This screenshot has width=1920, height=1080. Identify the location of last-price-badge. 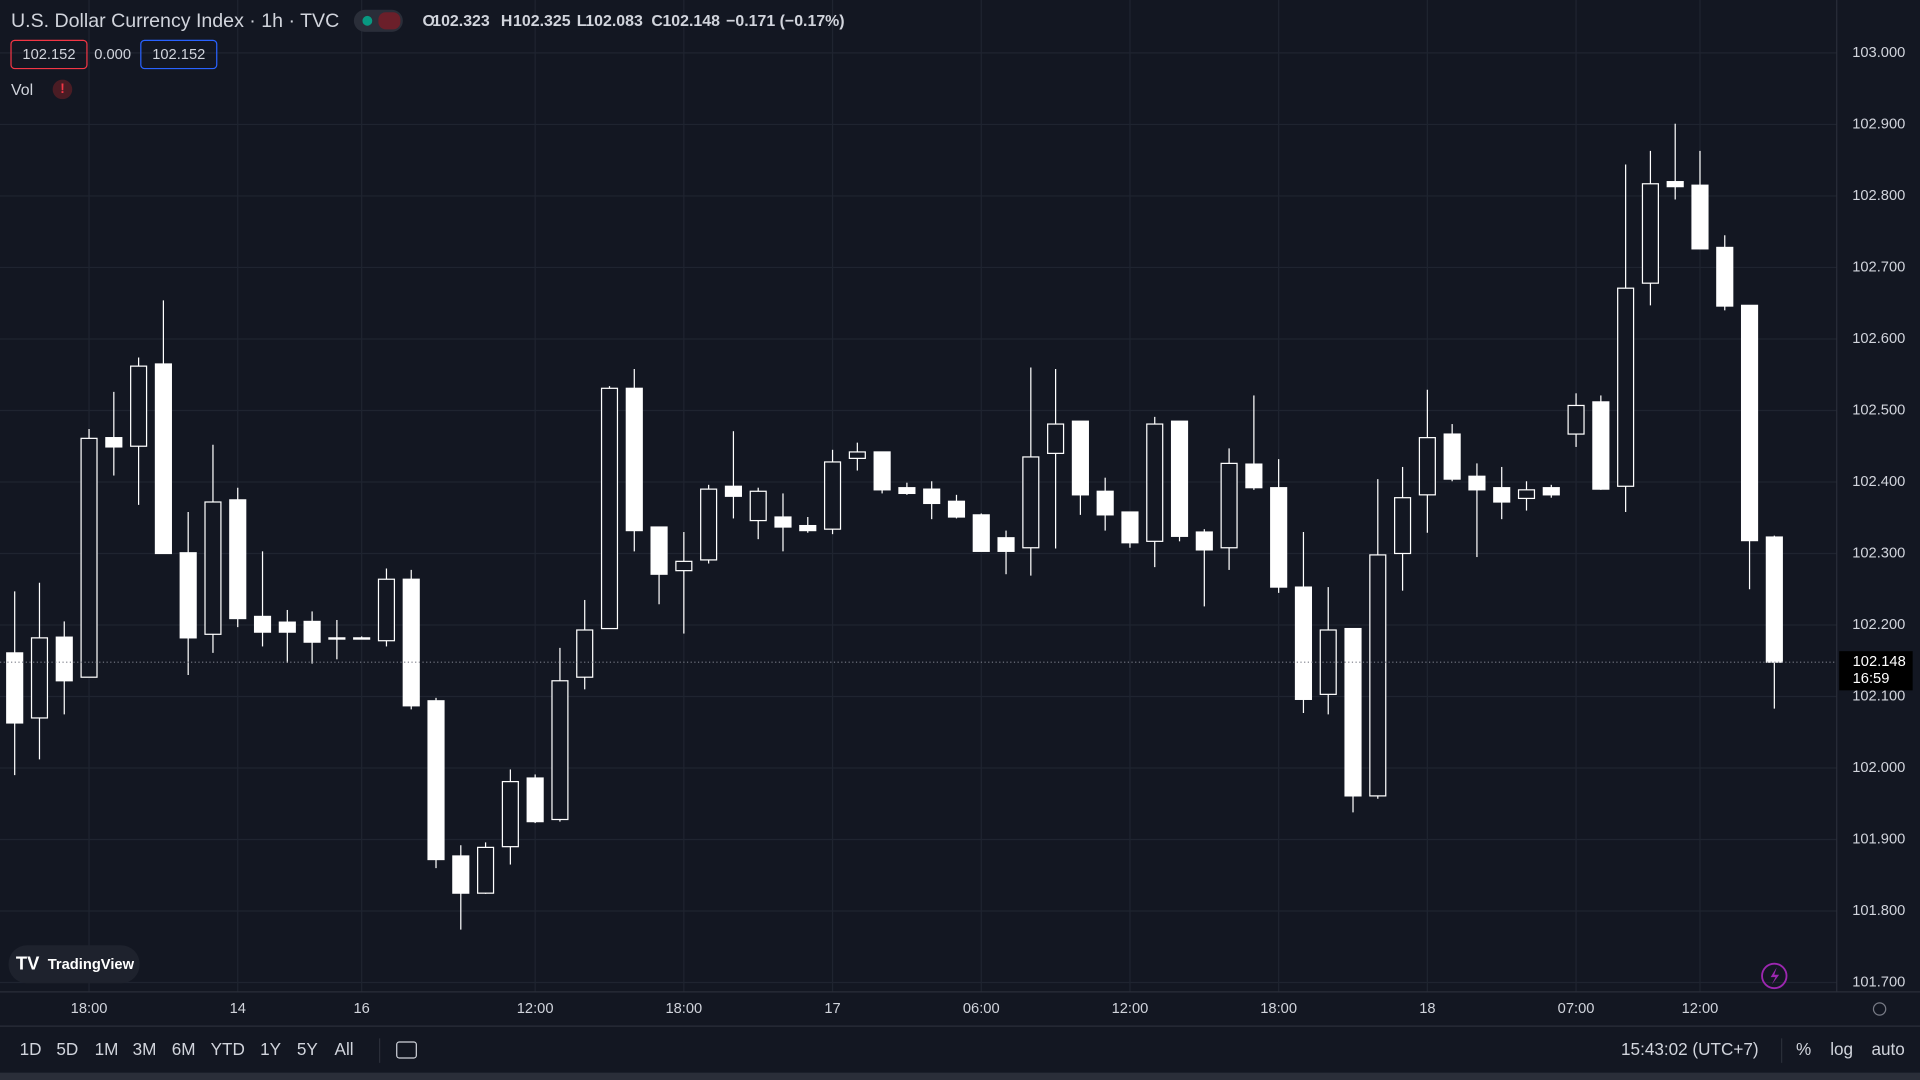
(1876, 671).